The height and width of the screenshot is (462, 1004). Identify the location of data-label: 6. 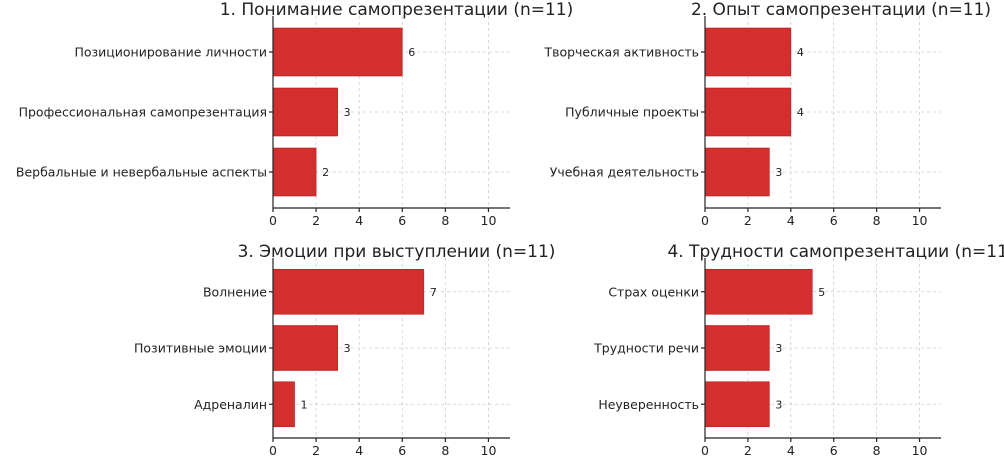
(411, 52).